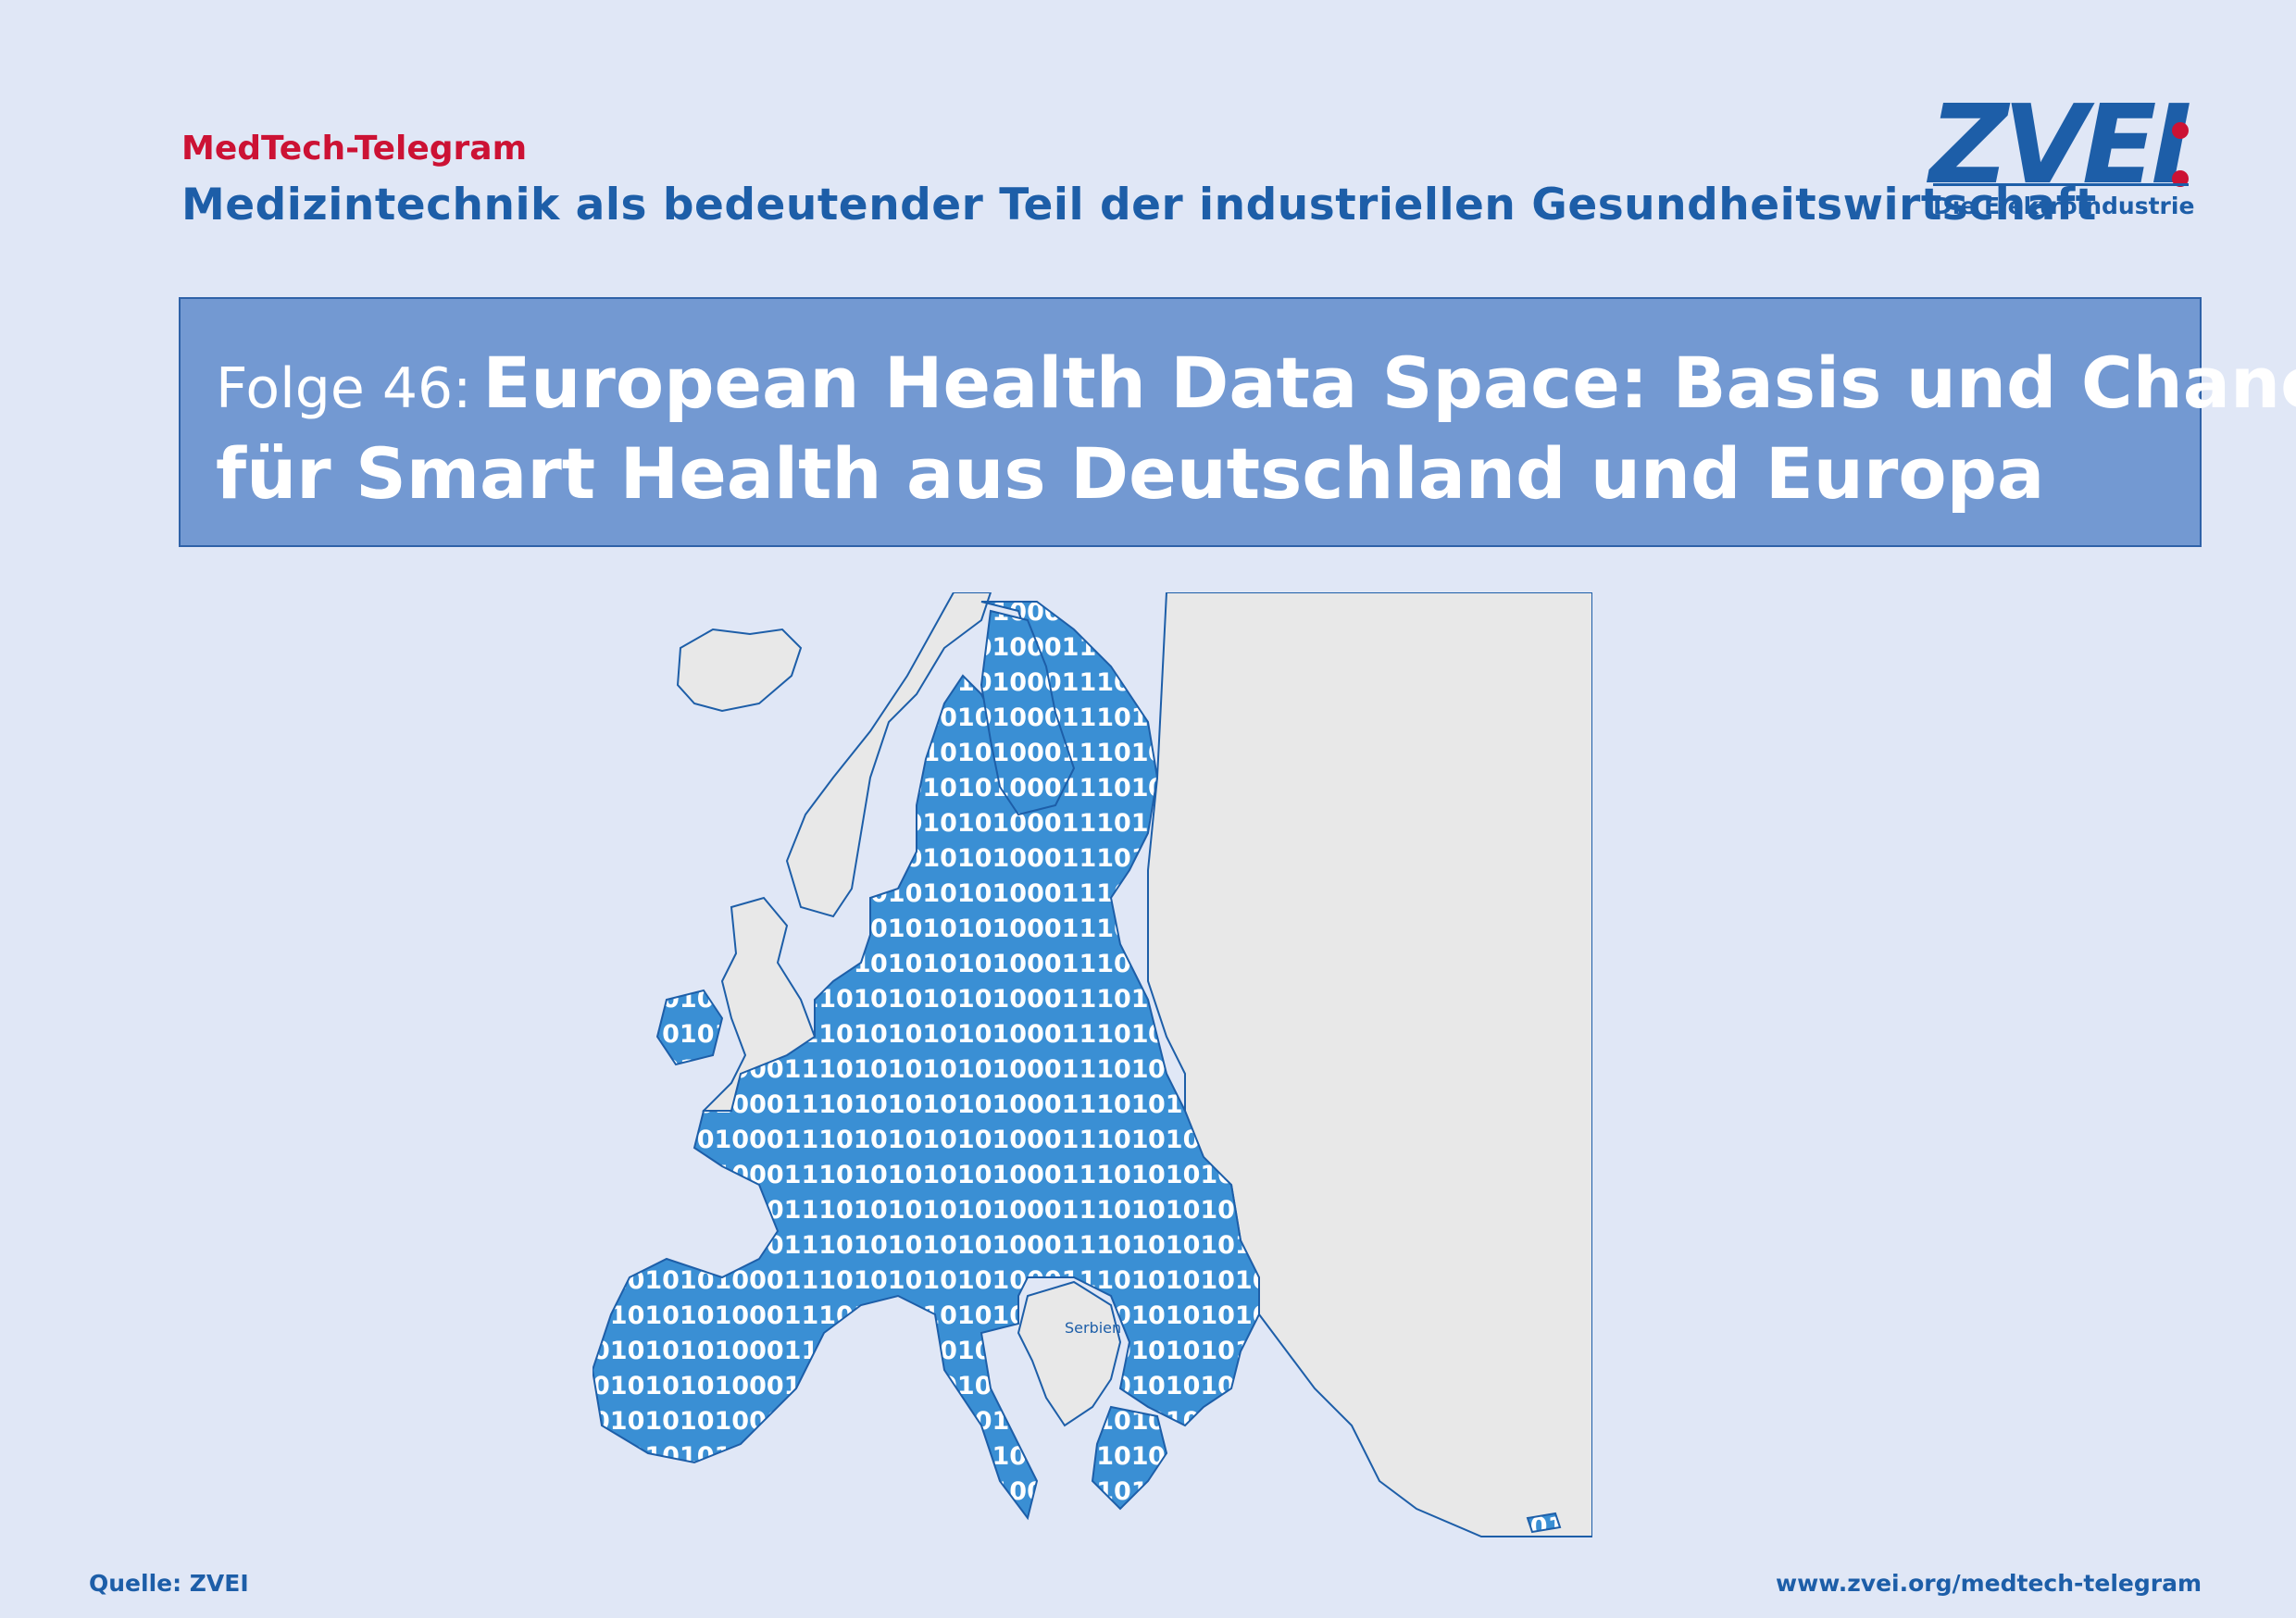 This screenshot has width=2296, height=1618. I want to click on source-note: Quelle: ZVEI, so click(169, 1583).